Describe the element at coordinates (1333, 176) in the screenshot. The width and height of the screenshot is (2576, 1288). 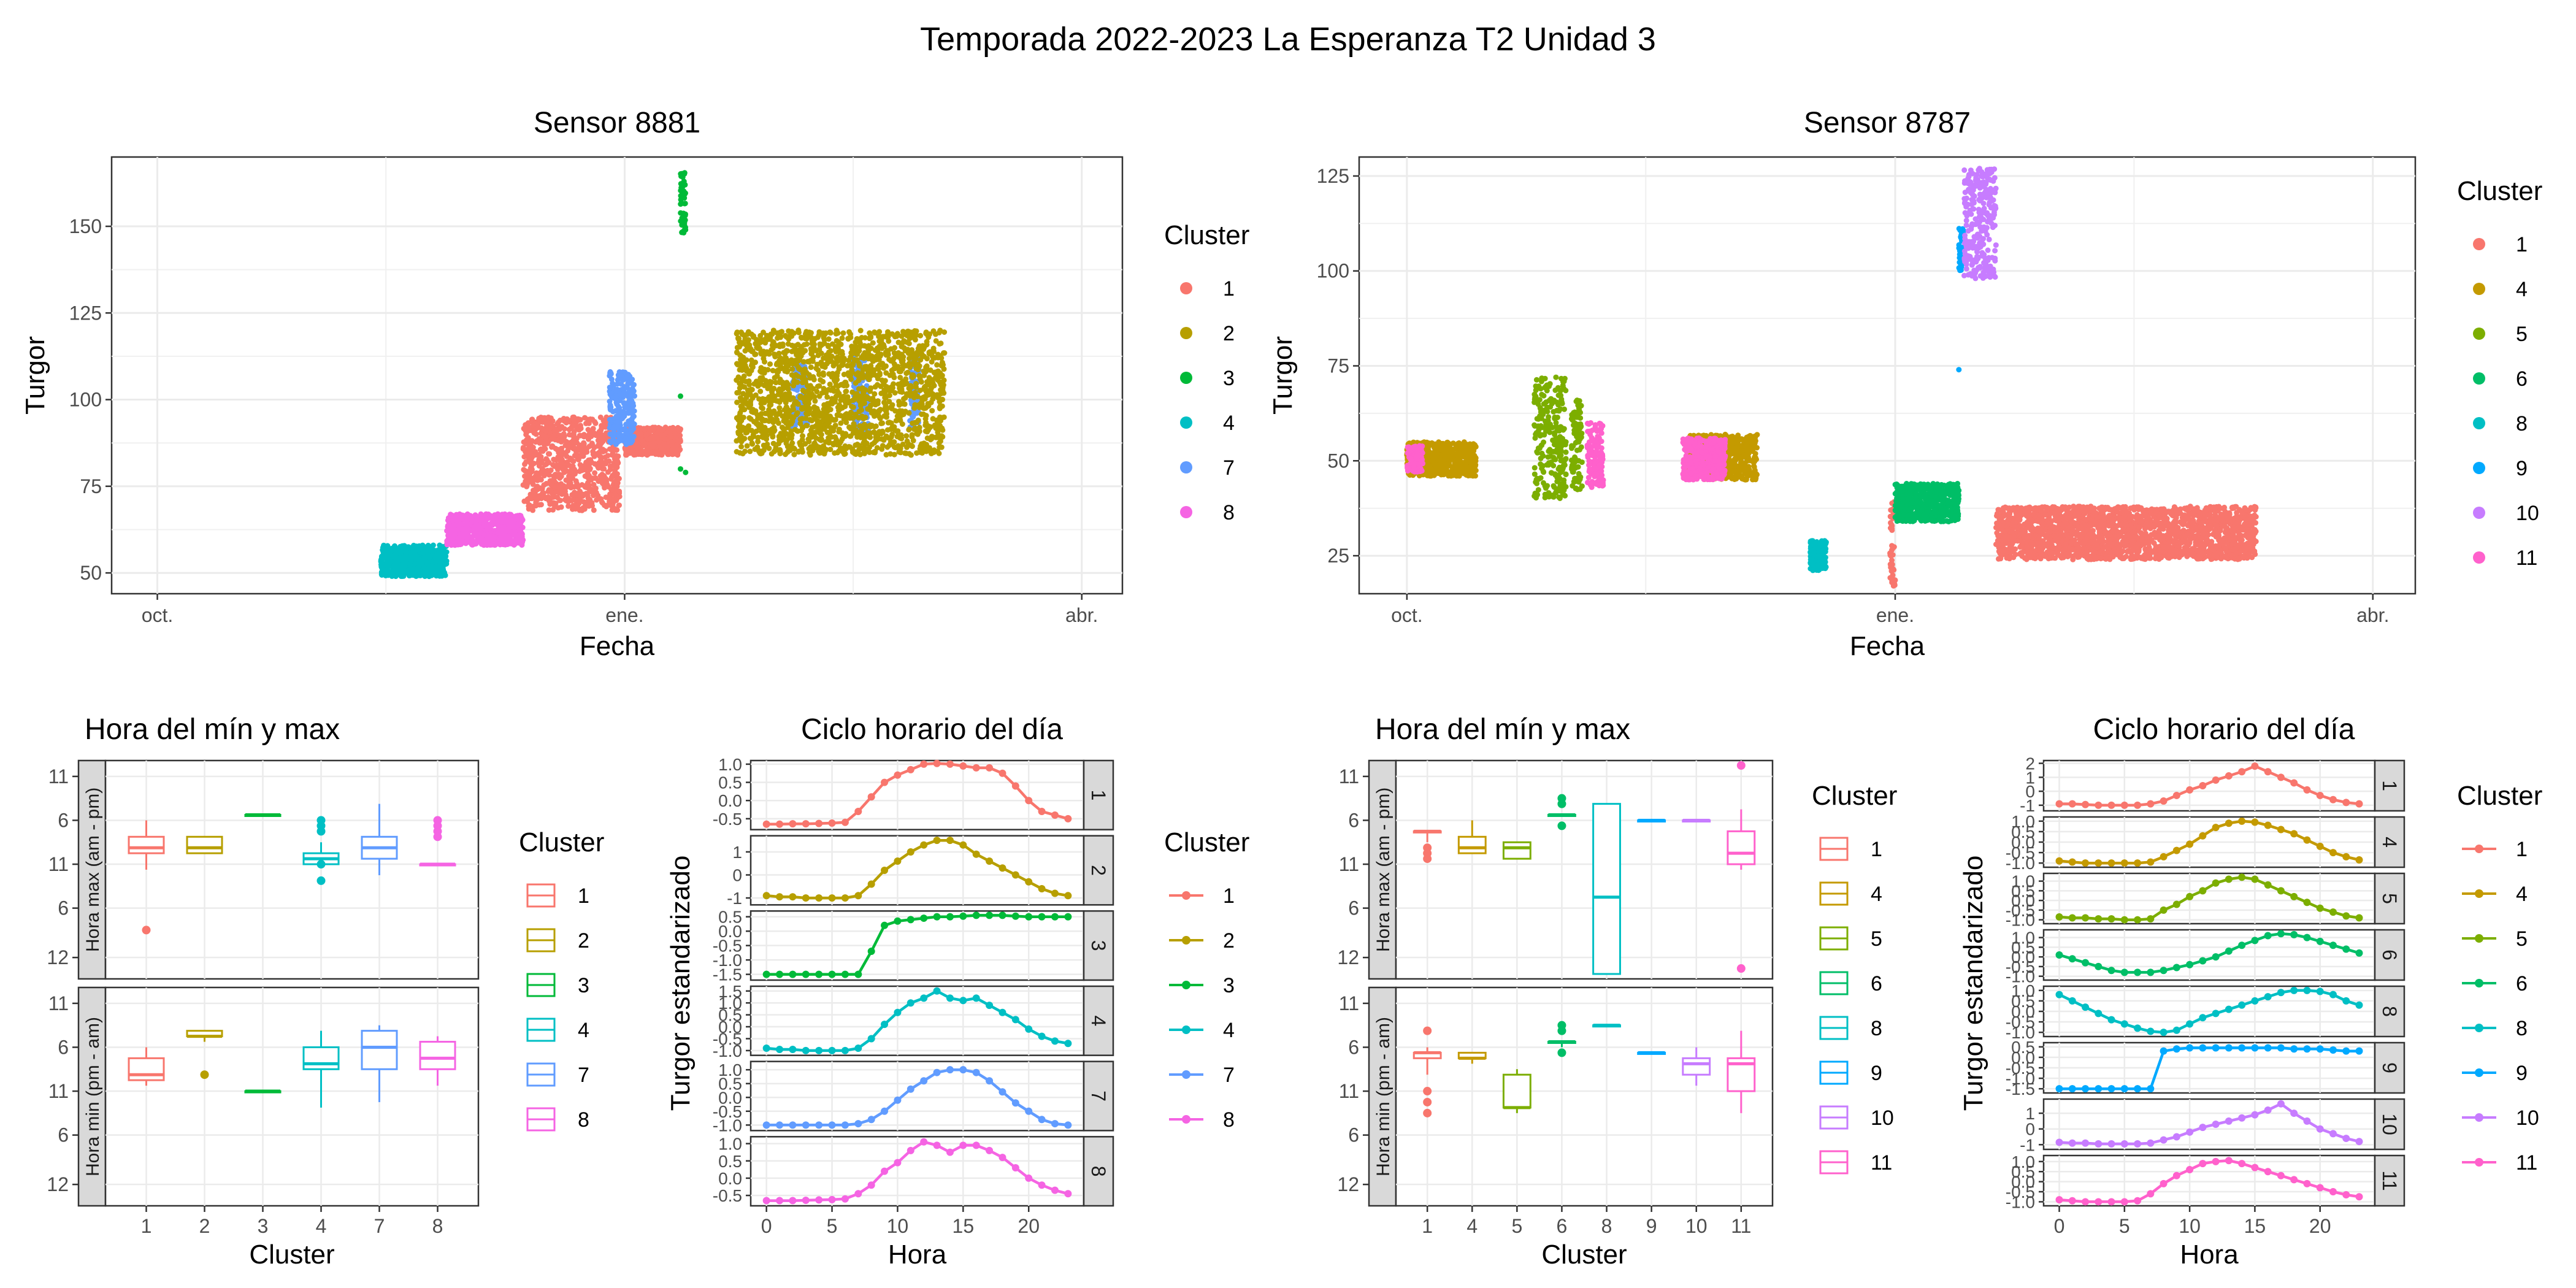
I see `y-tick-label: 125` at that location.